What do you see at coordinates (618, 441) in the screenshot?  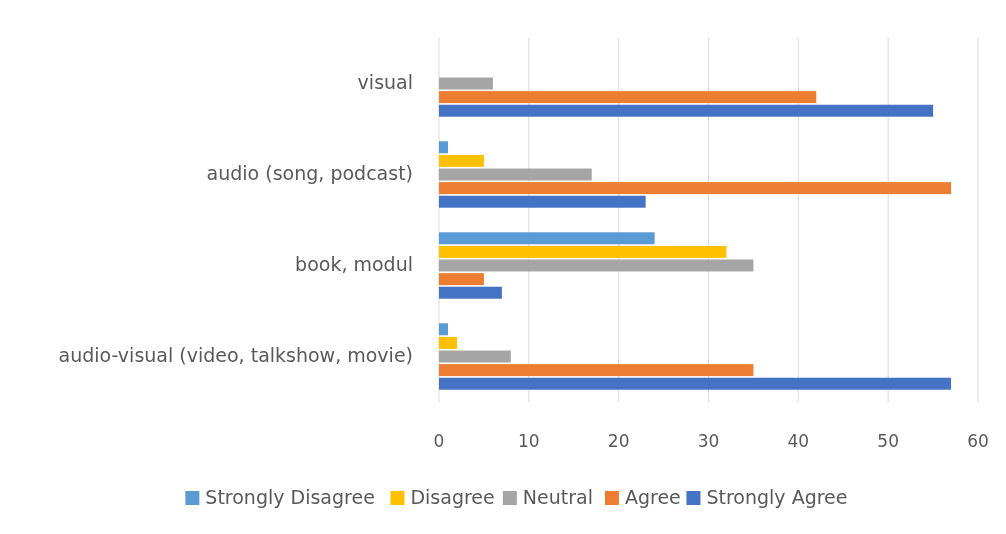 I see `x-tick-label: 20` at bounding box center [618, 441].